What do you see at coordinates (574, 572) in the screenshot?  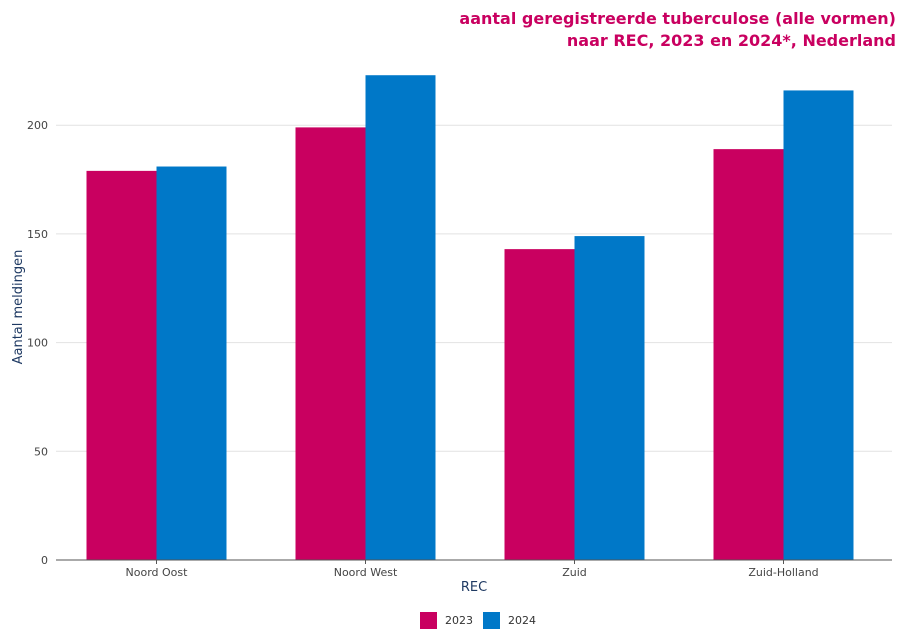 I see `x-tick-label-zuid: Zuid` at bounding box center [574, 572].